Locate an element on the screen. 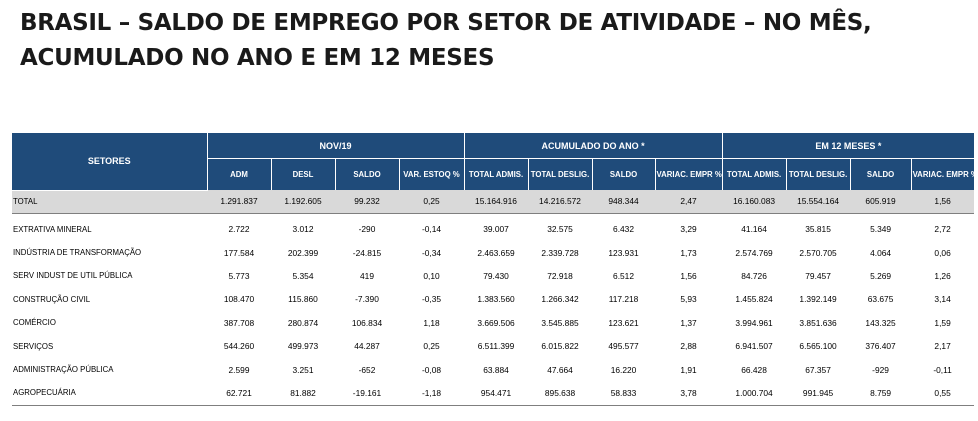 The width and height of the screenshot is (978, 421). table-cell: 58.833 is located at coordinates (624, 393).